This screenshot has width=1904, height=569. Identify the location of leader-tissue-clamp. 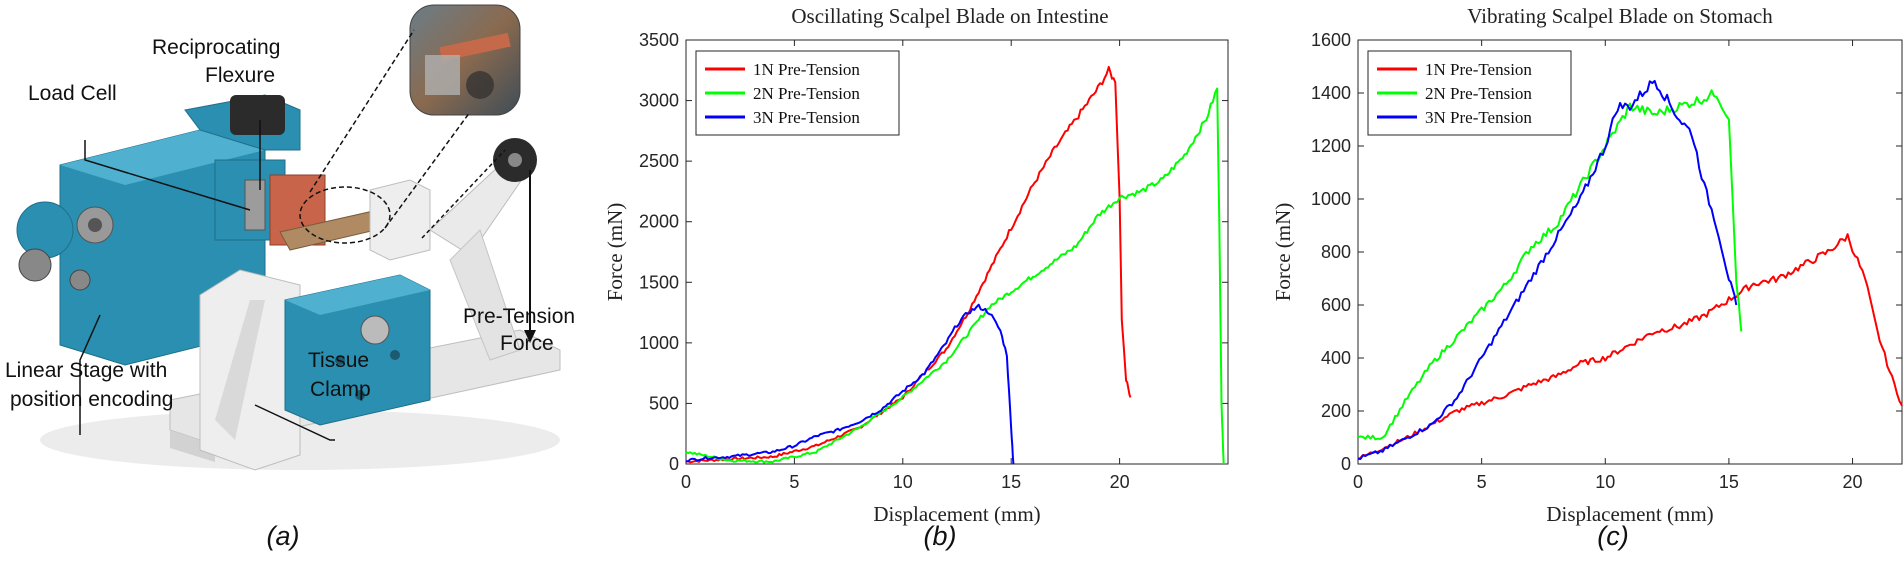
(294, 422).